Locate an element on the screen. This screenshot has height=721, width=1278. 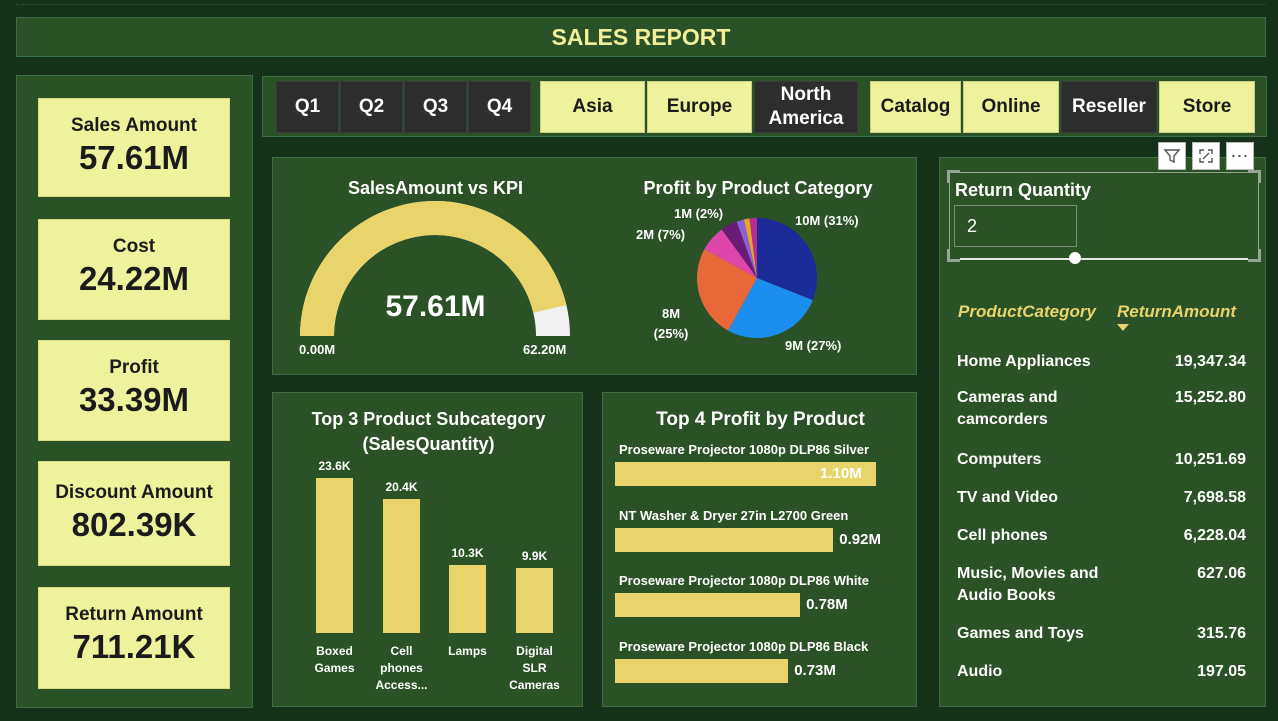
slicer-quarter-q4: Q4 is located at coordinates (499, 107).